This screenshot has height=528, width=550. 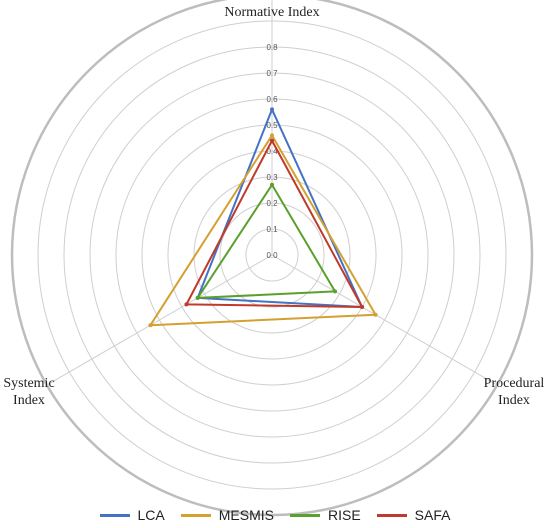 What do you see at coordinates (514, 392) in the screenshot?
I see `axis-label-1: Procedural Index` at bounding box center [514, 392].